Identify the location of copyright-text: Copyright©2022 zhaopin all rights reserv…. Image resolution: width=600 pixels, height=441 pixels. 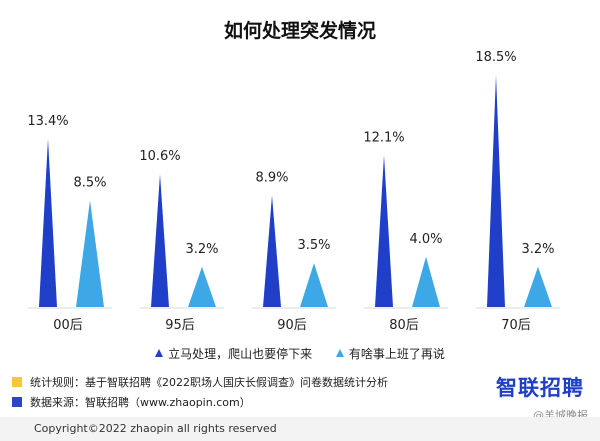
(155, 428).